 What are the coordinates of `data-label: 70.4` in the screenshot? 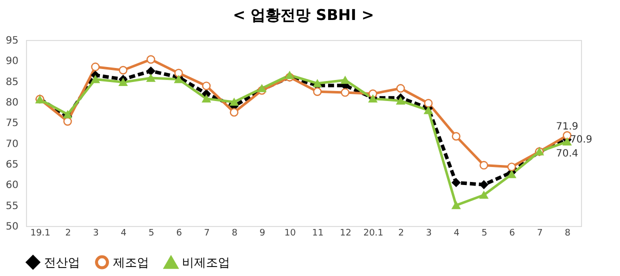 It's located at (567, 154).